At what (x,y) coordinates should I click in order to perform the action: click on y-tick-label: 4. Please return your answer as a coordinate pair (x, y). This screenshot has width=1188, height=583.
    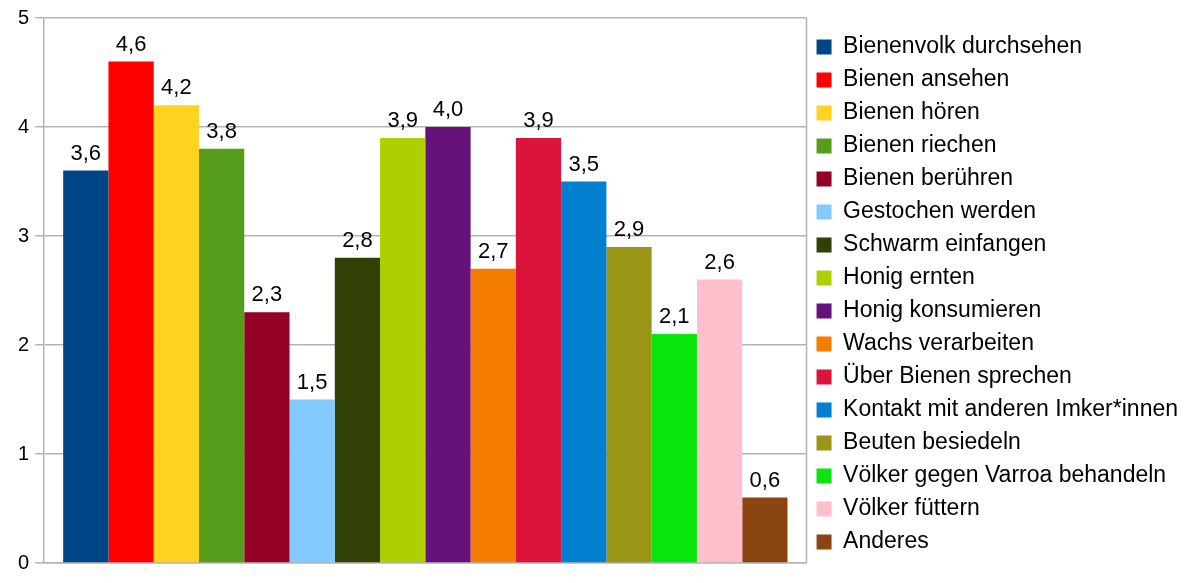
    Looking at the image, I should click on (24, 125).